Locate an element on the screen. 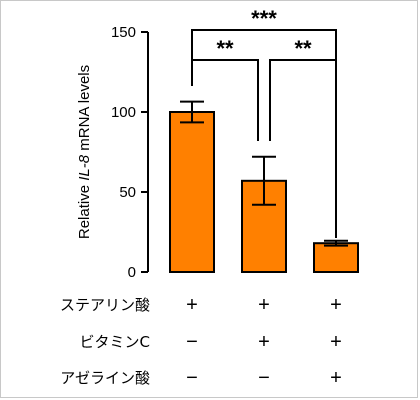 The image size is (420, 400). y-axis-label: Relative IL-8 mRNA levels is located at coordinates (84, 152).